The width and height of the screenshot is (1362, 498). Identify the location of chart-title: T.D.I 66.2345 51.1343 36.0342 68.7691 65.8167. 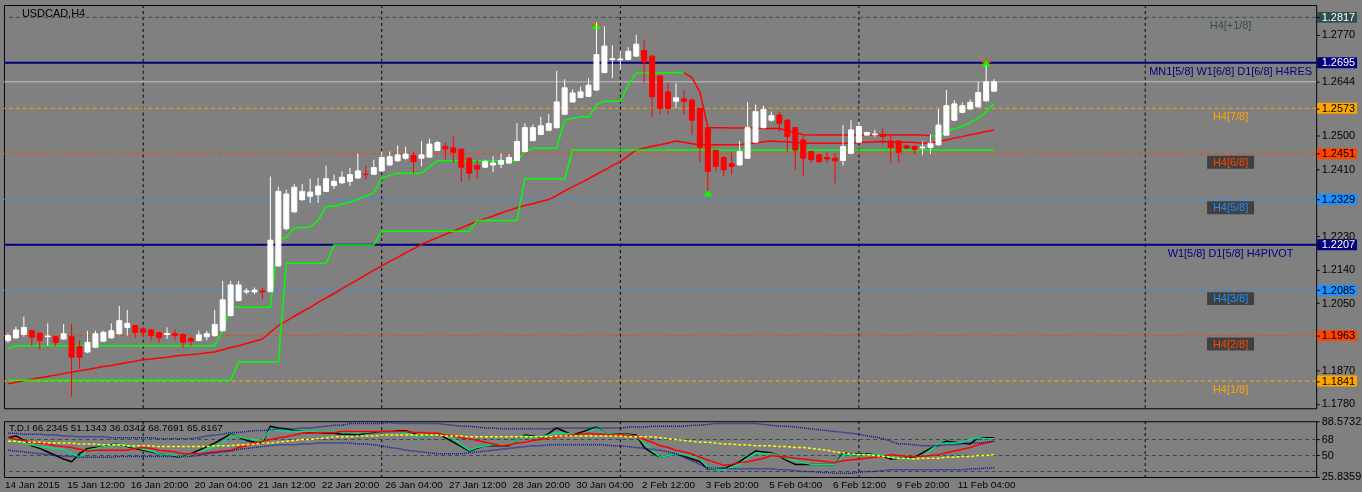
(116, 428).